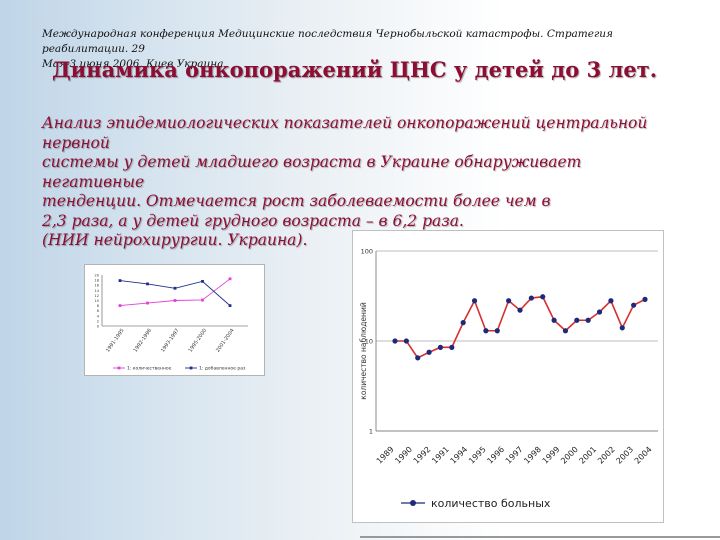  What do you see at coordinates (495, 455) in the screenshot?
I see `x-tick-label: 1996` at bounding box center [495, 455].